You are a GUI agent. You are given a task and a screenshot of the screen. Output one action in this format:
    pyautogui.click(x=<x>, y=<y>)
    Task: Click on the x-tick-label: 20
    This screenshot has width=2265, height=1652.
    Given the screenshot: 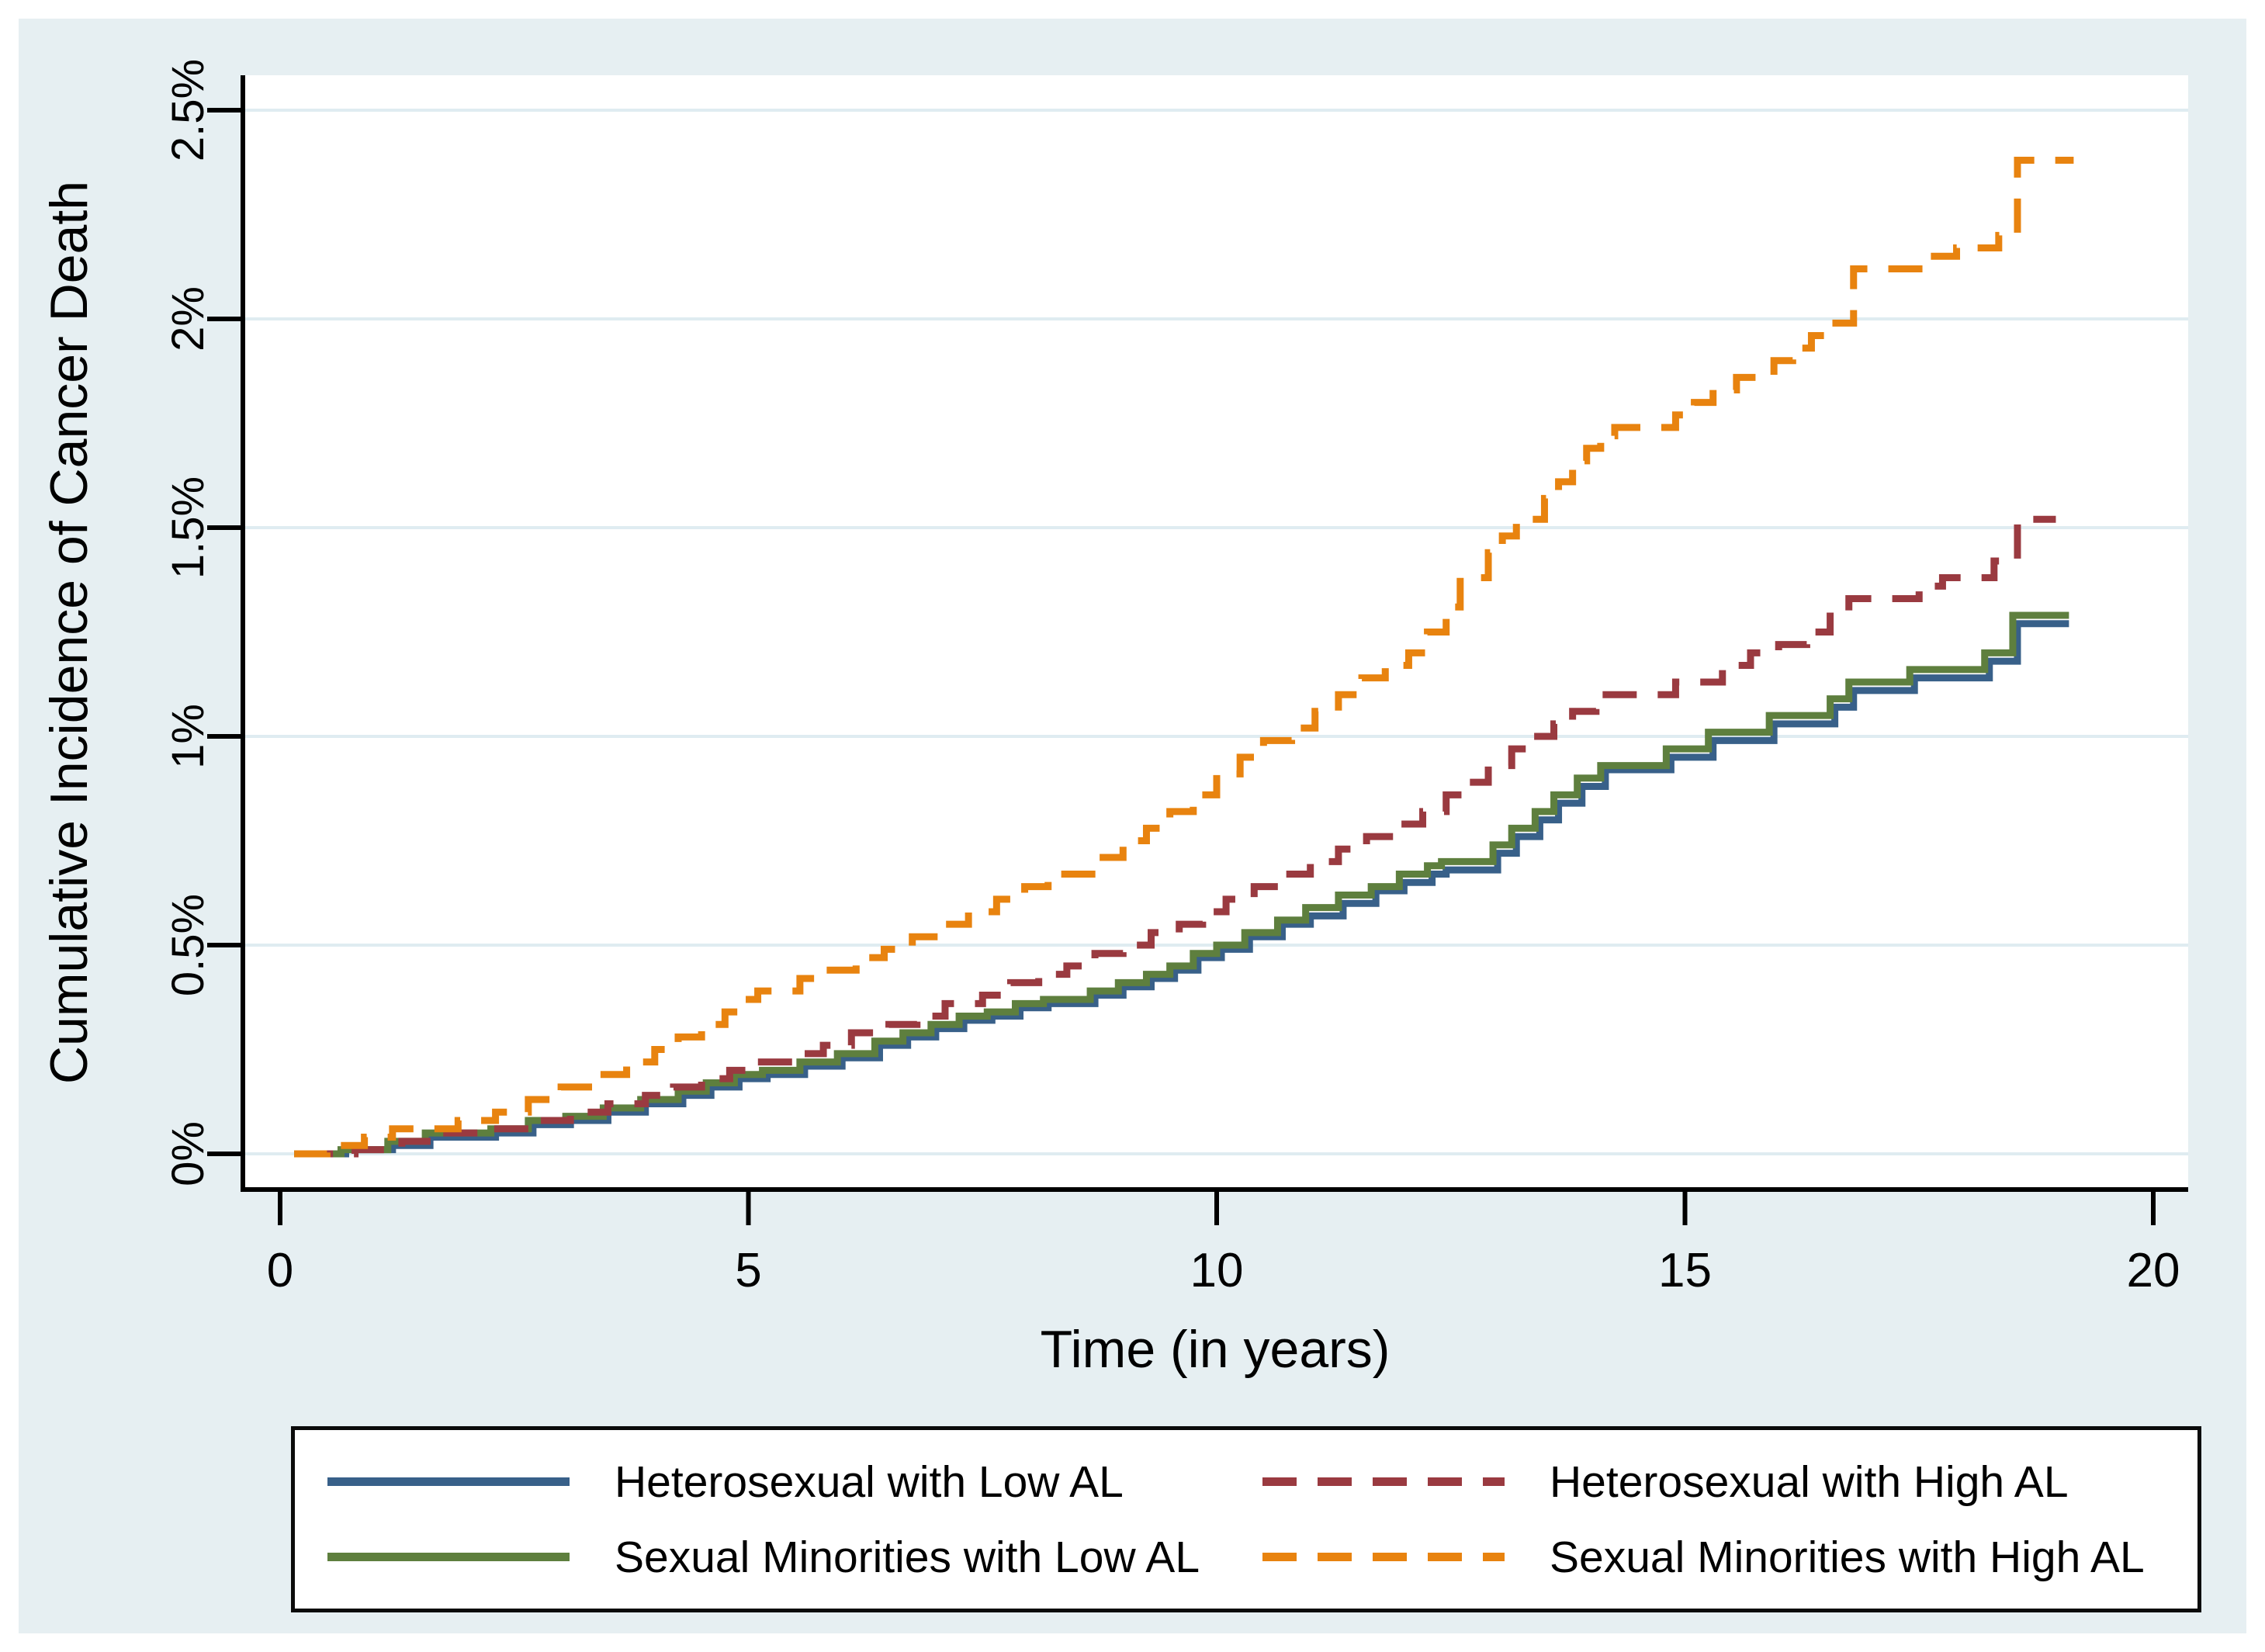 What is the action you would take?
    pyautogui.click(x=2153, y=1270)
    